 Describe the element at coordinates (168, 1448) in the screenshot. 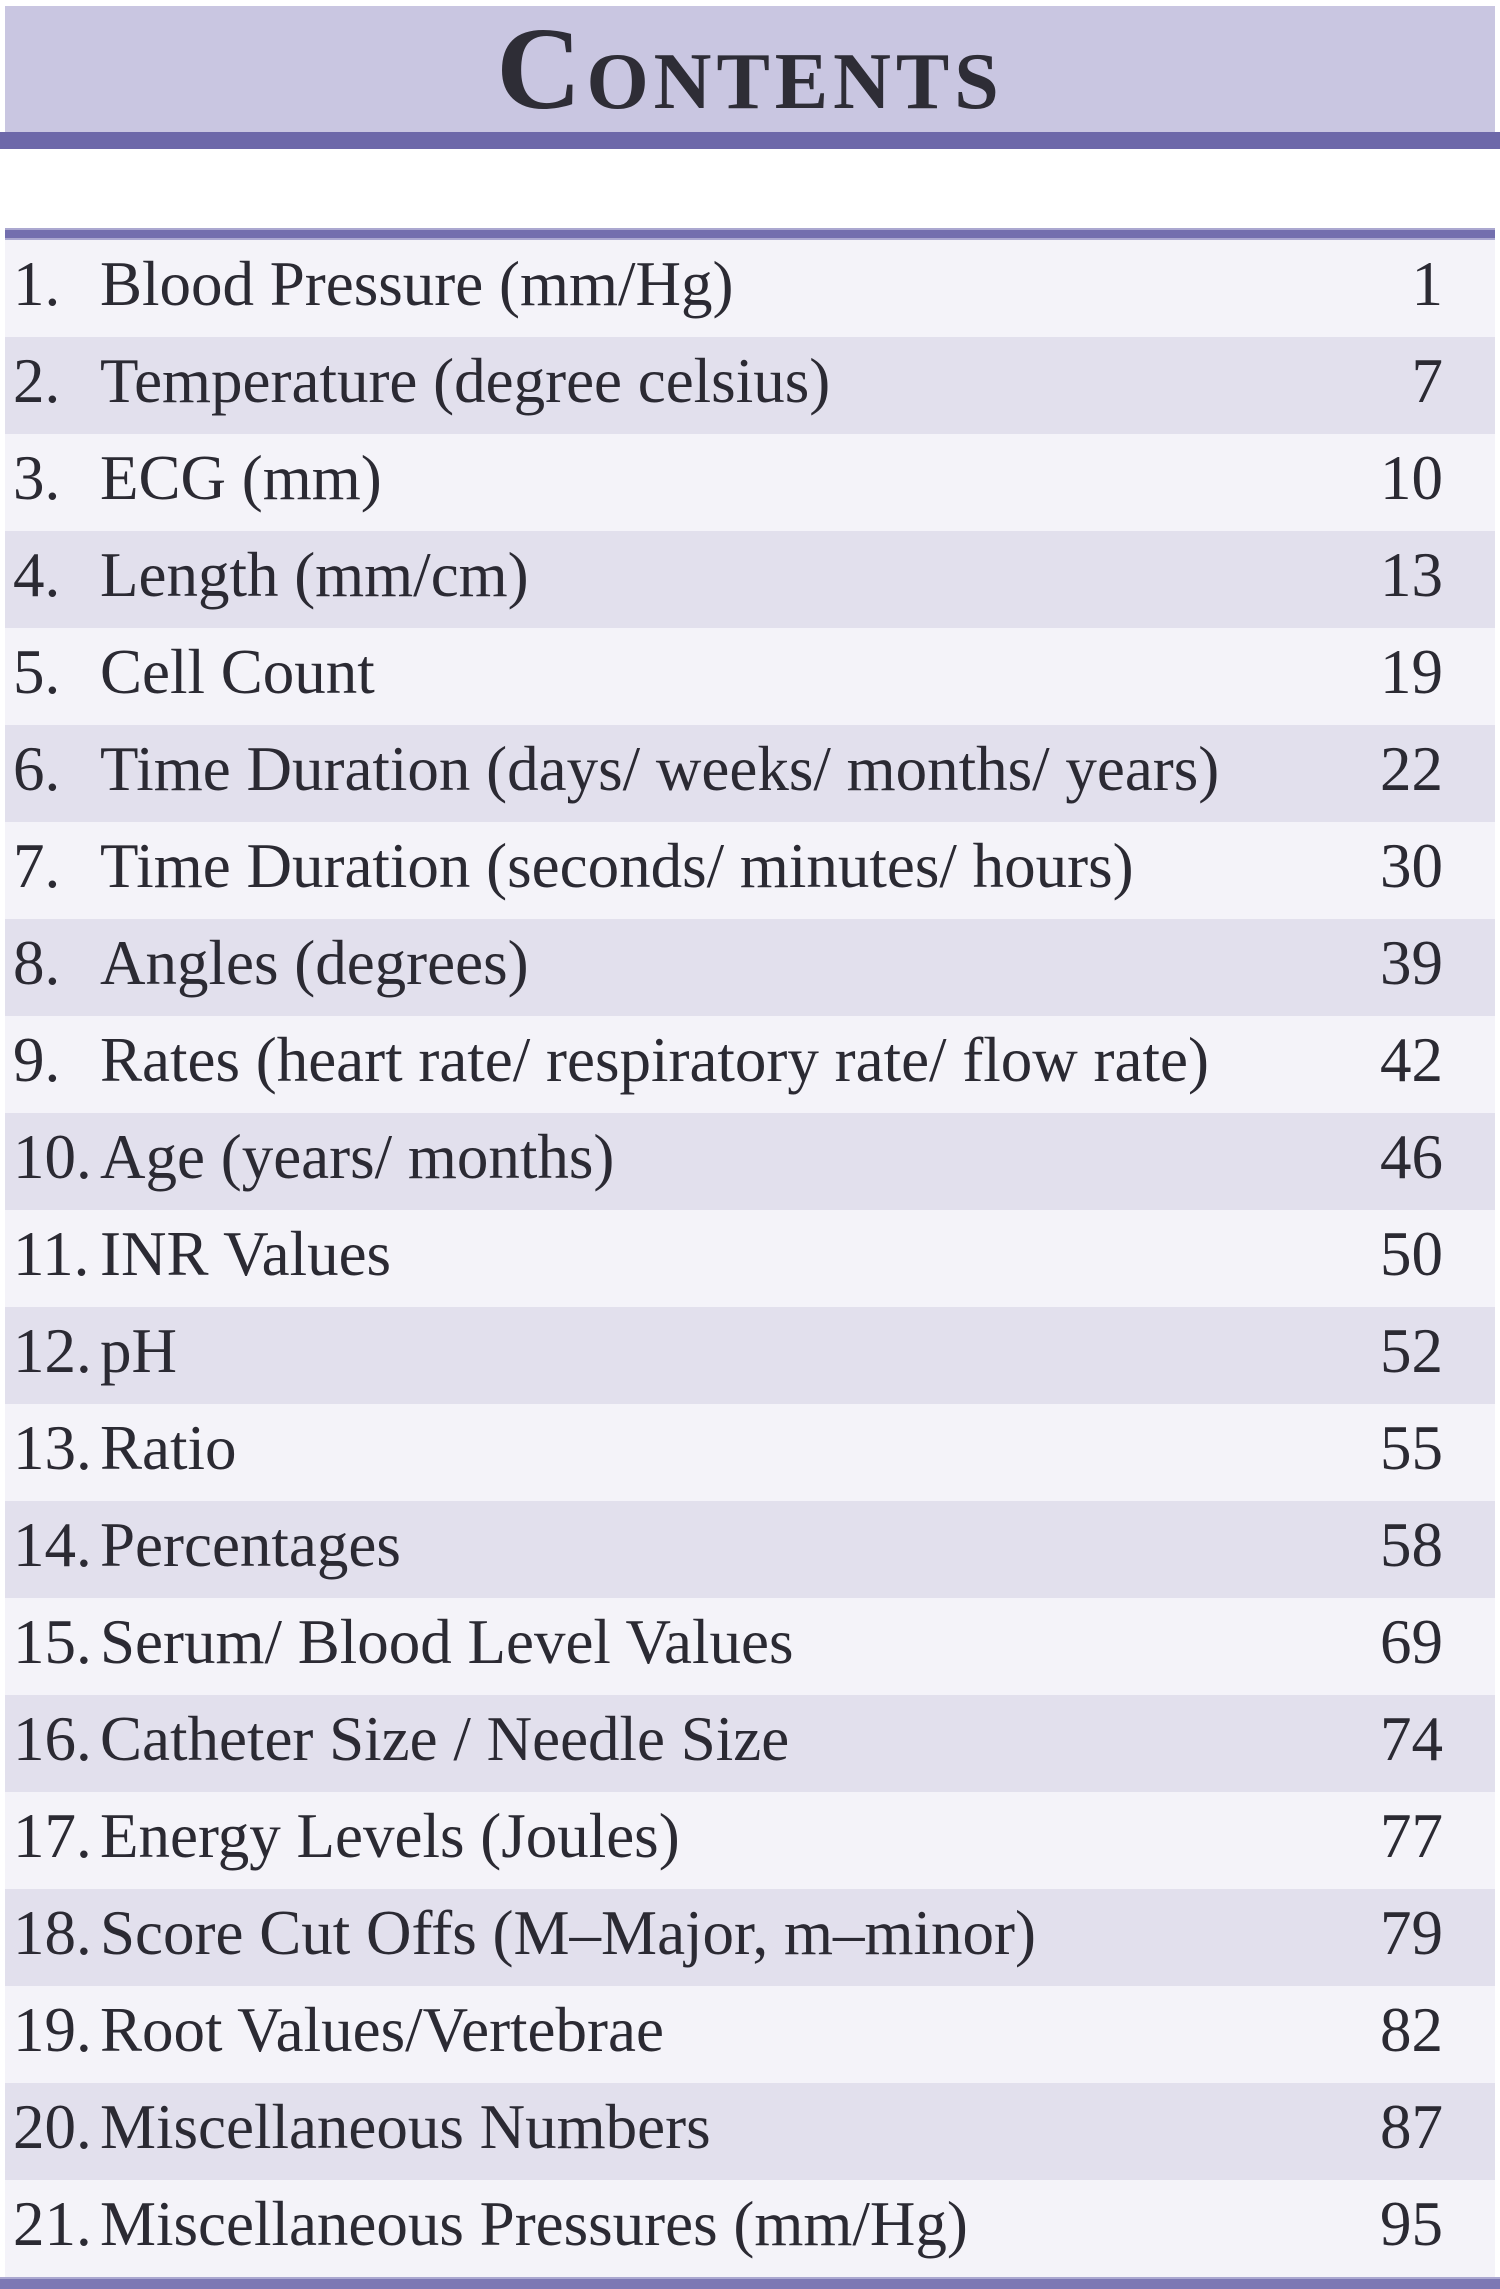

I see `toc-entry-title: Ratio` at that location.